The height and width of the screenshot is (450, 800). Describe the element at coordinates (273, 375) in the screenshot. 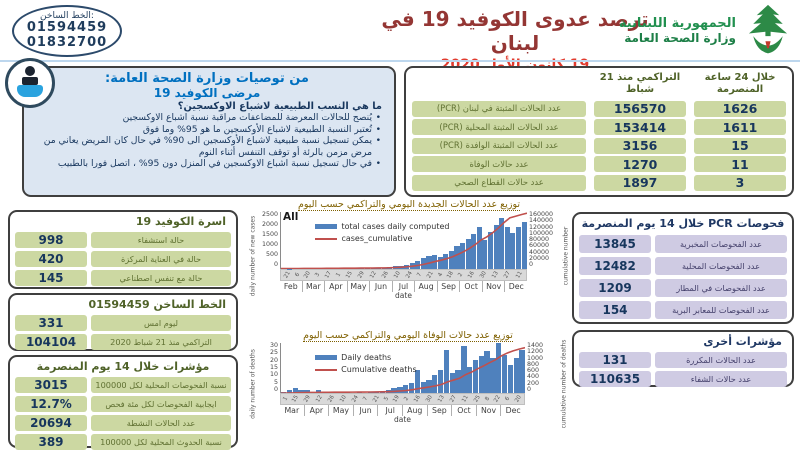

I see `y-tick: 10` at that location.